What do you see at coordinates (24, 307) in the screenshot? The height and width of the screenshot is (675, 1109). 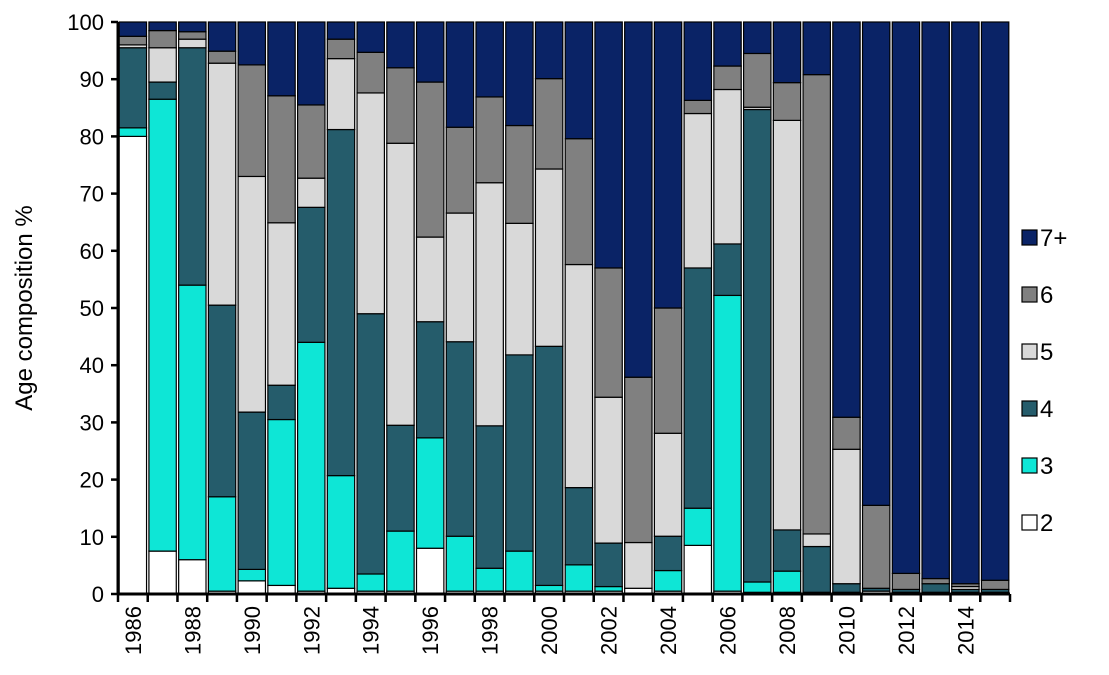 I see `y-axis-title: Age composition %` at bounding box center [24, 307].